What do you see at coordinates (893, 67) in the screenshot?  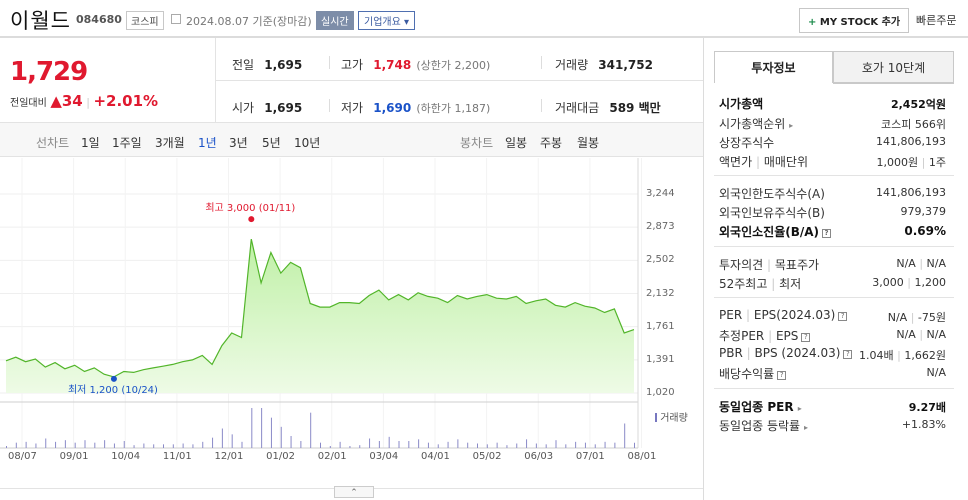 I see `tab-hoga-10: 호가 10단계` at bounding box center [893, 67].